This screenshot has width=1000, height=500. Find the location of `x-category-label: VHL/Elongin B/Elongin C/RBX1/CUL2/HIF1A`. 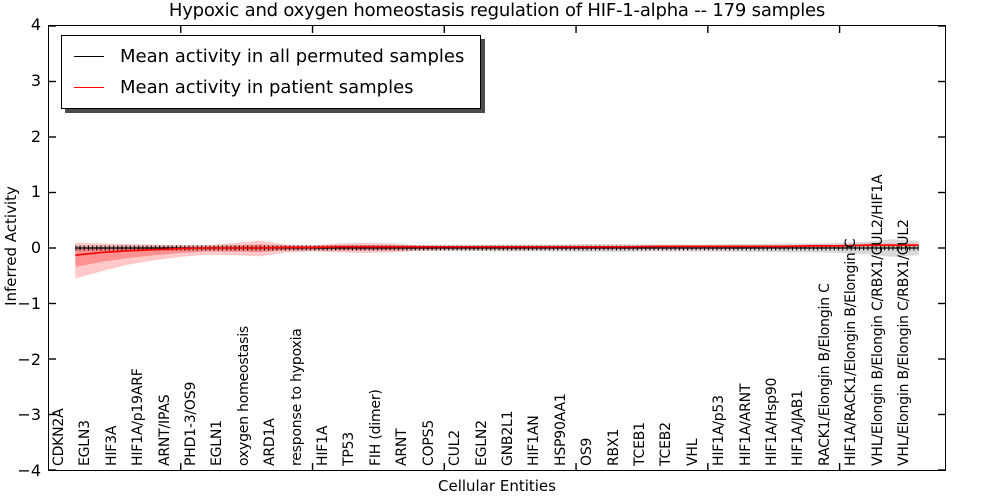

x-category-label: VHL/Elongin B/Elongin C/RBX1/CUL2/HIF1A is located at coordinates (877, 320).